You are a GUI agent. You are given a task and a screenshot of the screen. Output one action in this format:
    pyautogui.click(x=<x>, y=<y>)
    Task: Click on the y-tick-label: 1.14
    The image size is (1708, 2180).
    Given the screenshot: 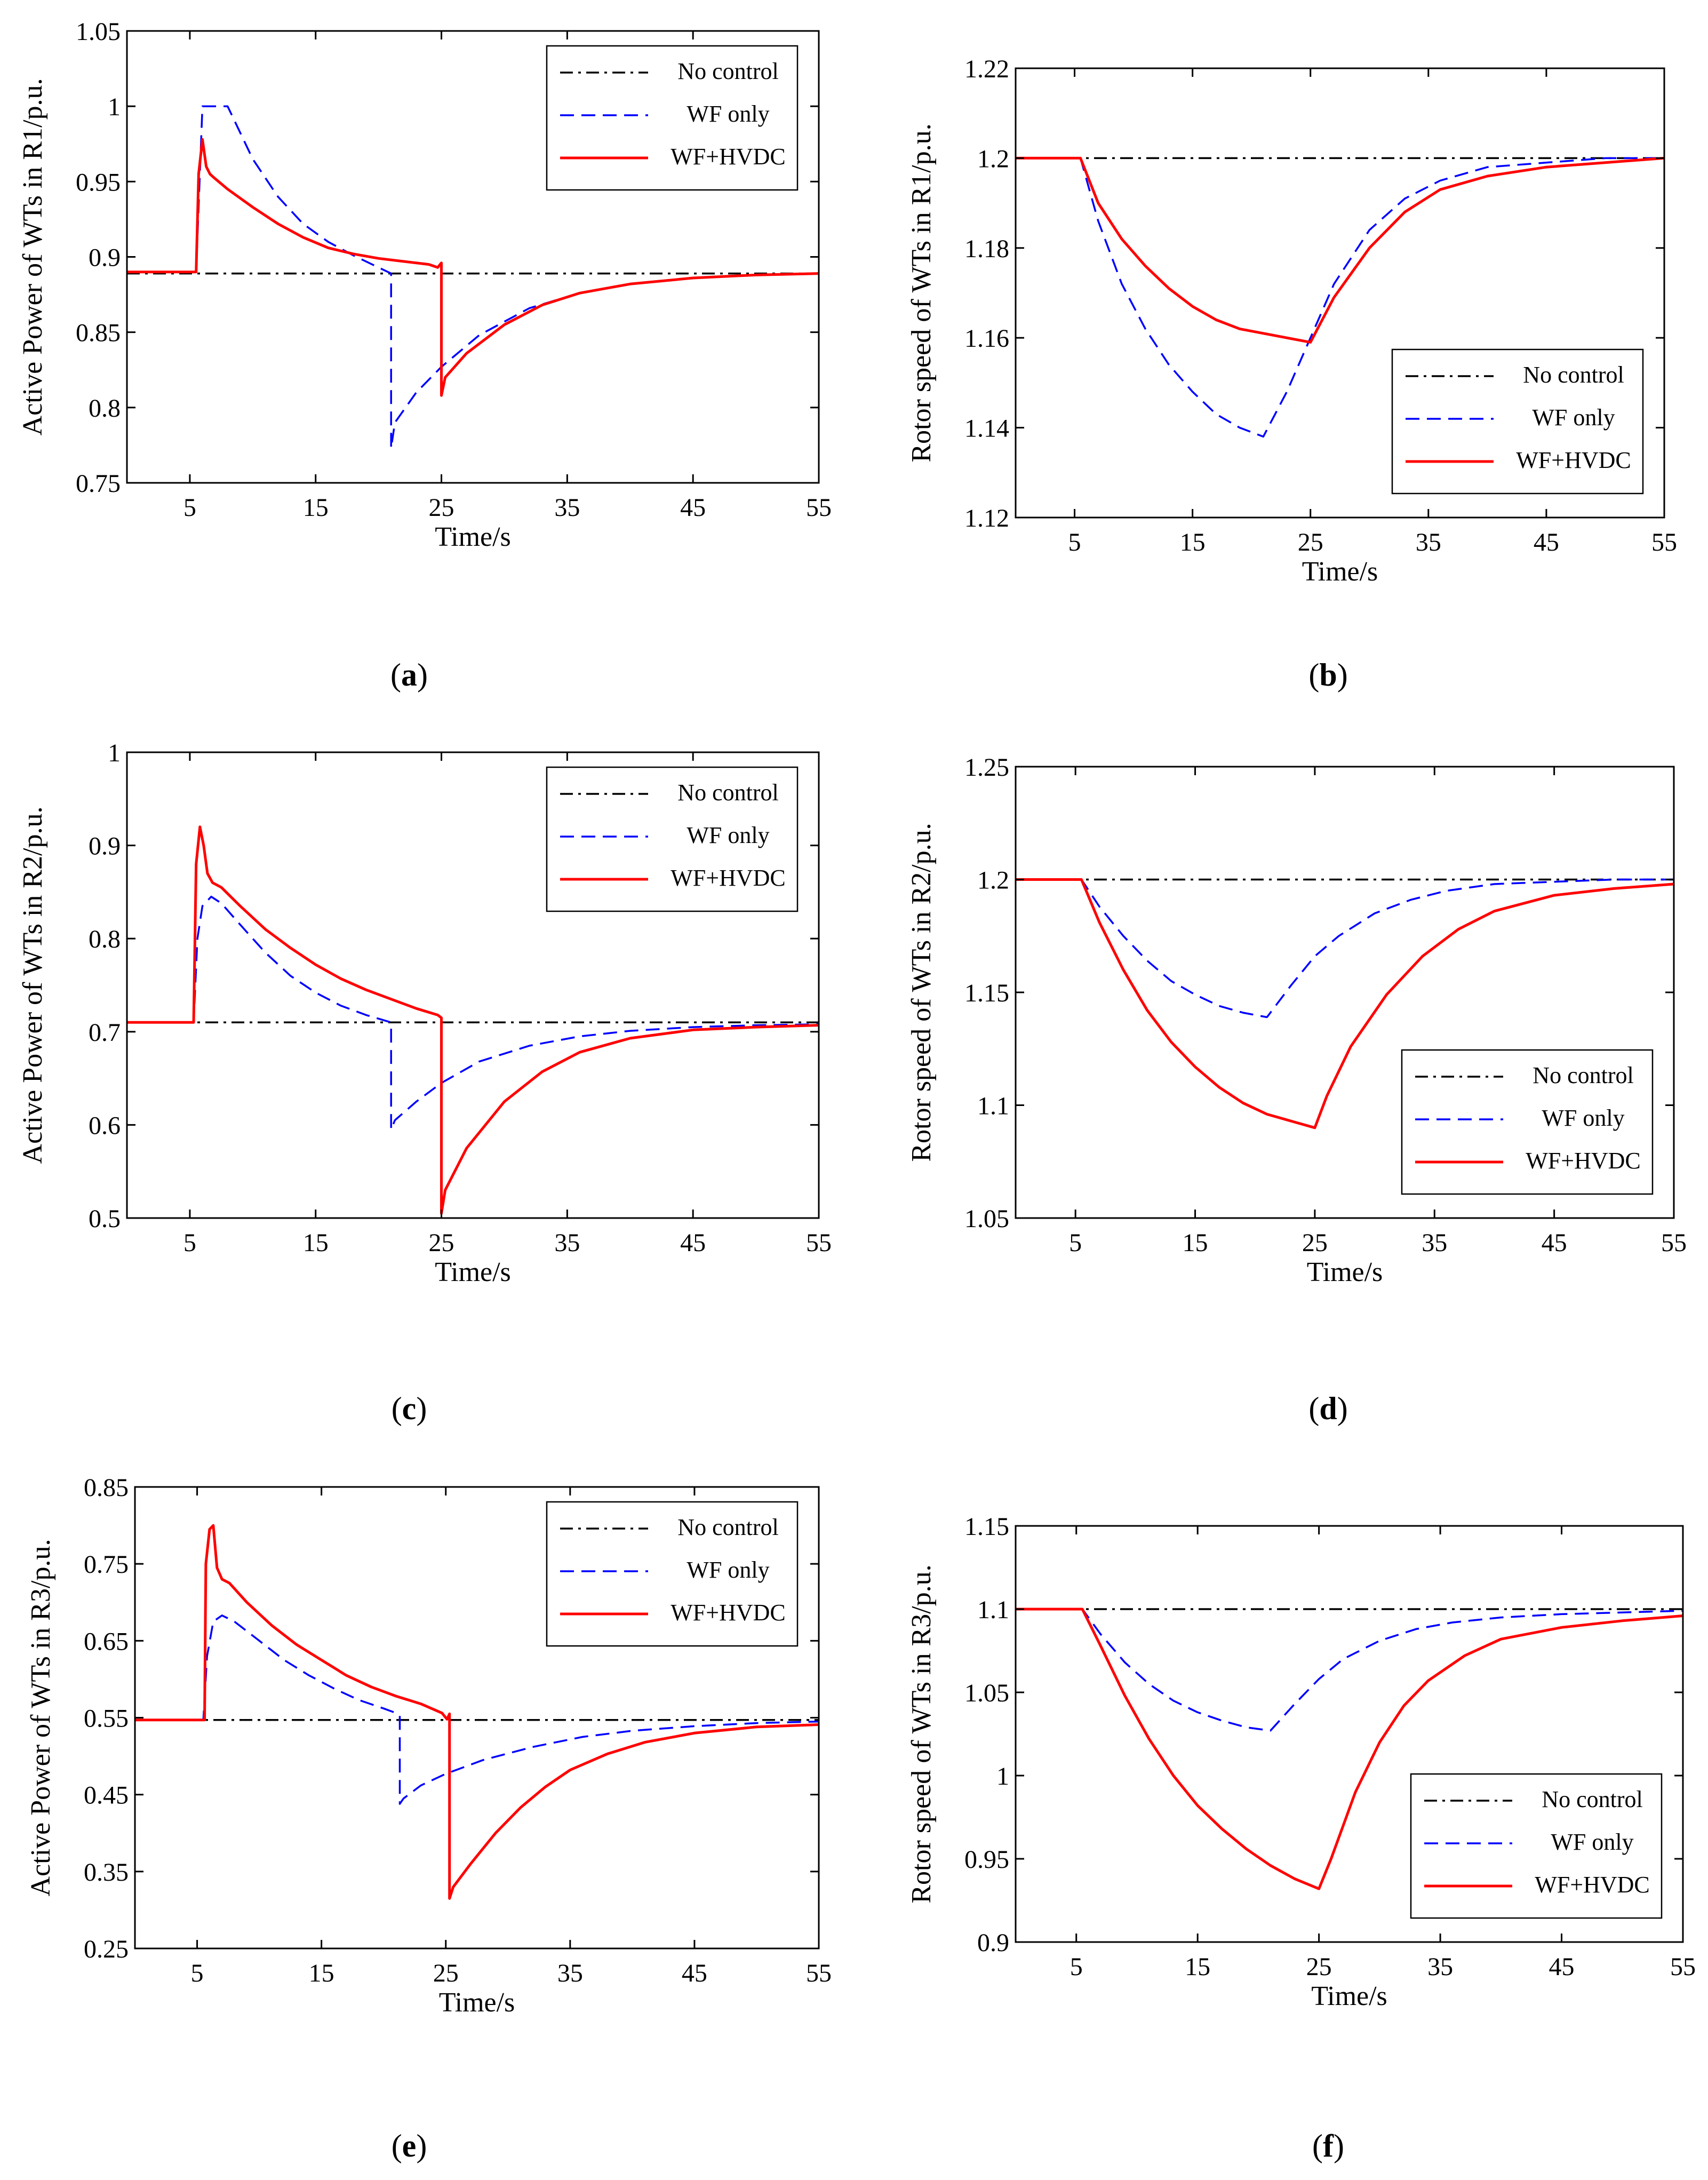 What is the action you would take?
    pyautogui.click(x=986, y=429)
    